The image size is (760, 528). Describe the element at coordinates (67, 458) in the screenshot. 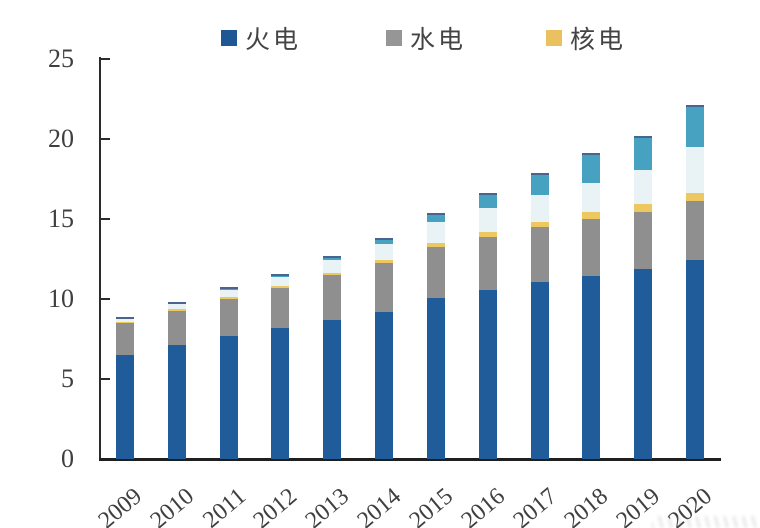

I see `y-tick-label: 0` at that location.